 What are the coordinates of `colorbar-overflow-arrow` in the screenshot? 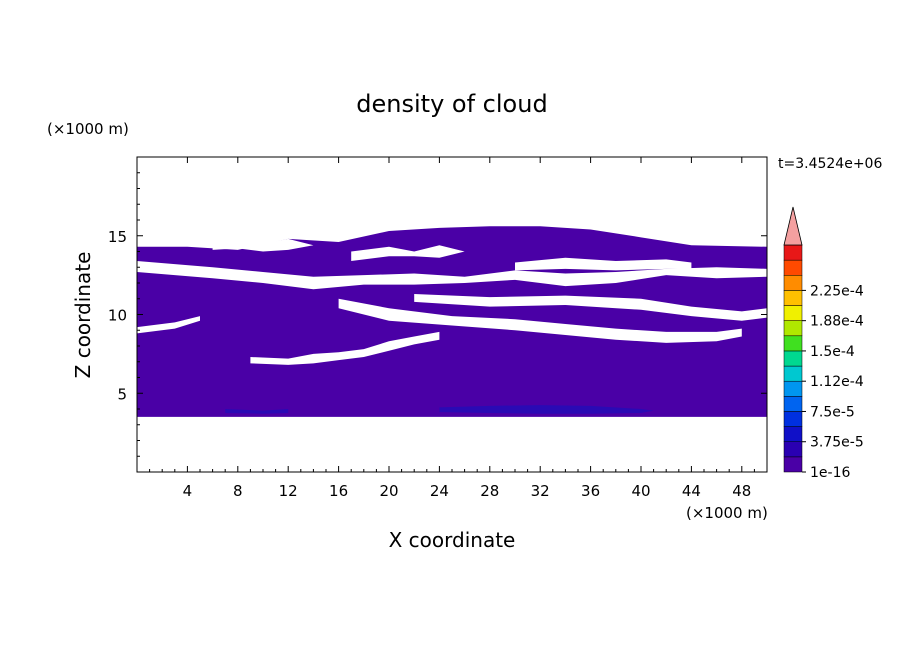 It's located at (793, 226).